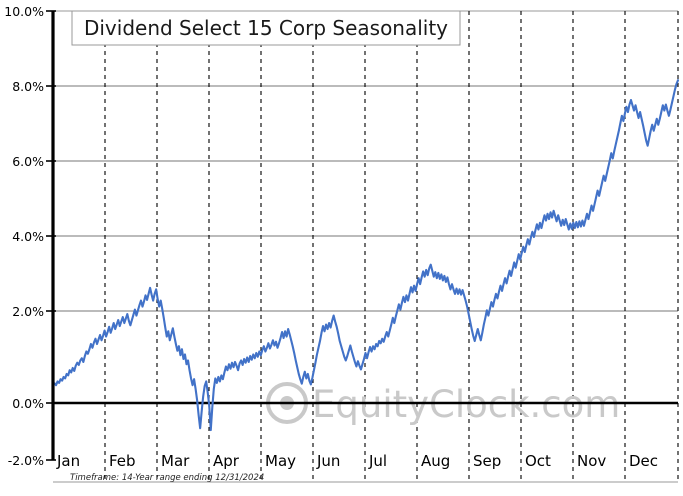 The height and width of the screenshot is (496, 683). What do you see at coordinates (538, 461) in the screenshot?
I see `x-tick-oct: Oct` at bounding box center [538, 461].